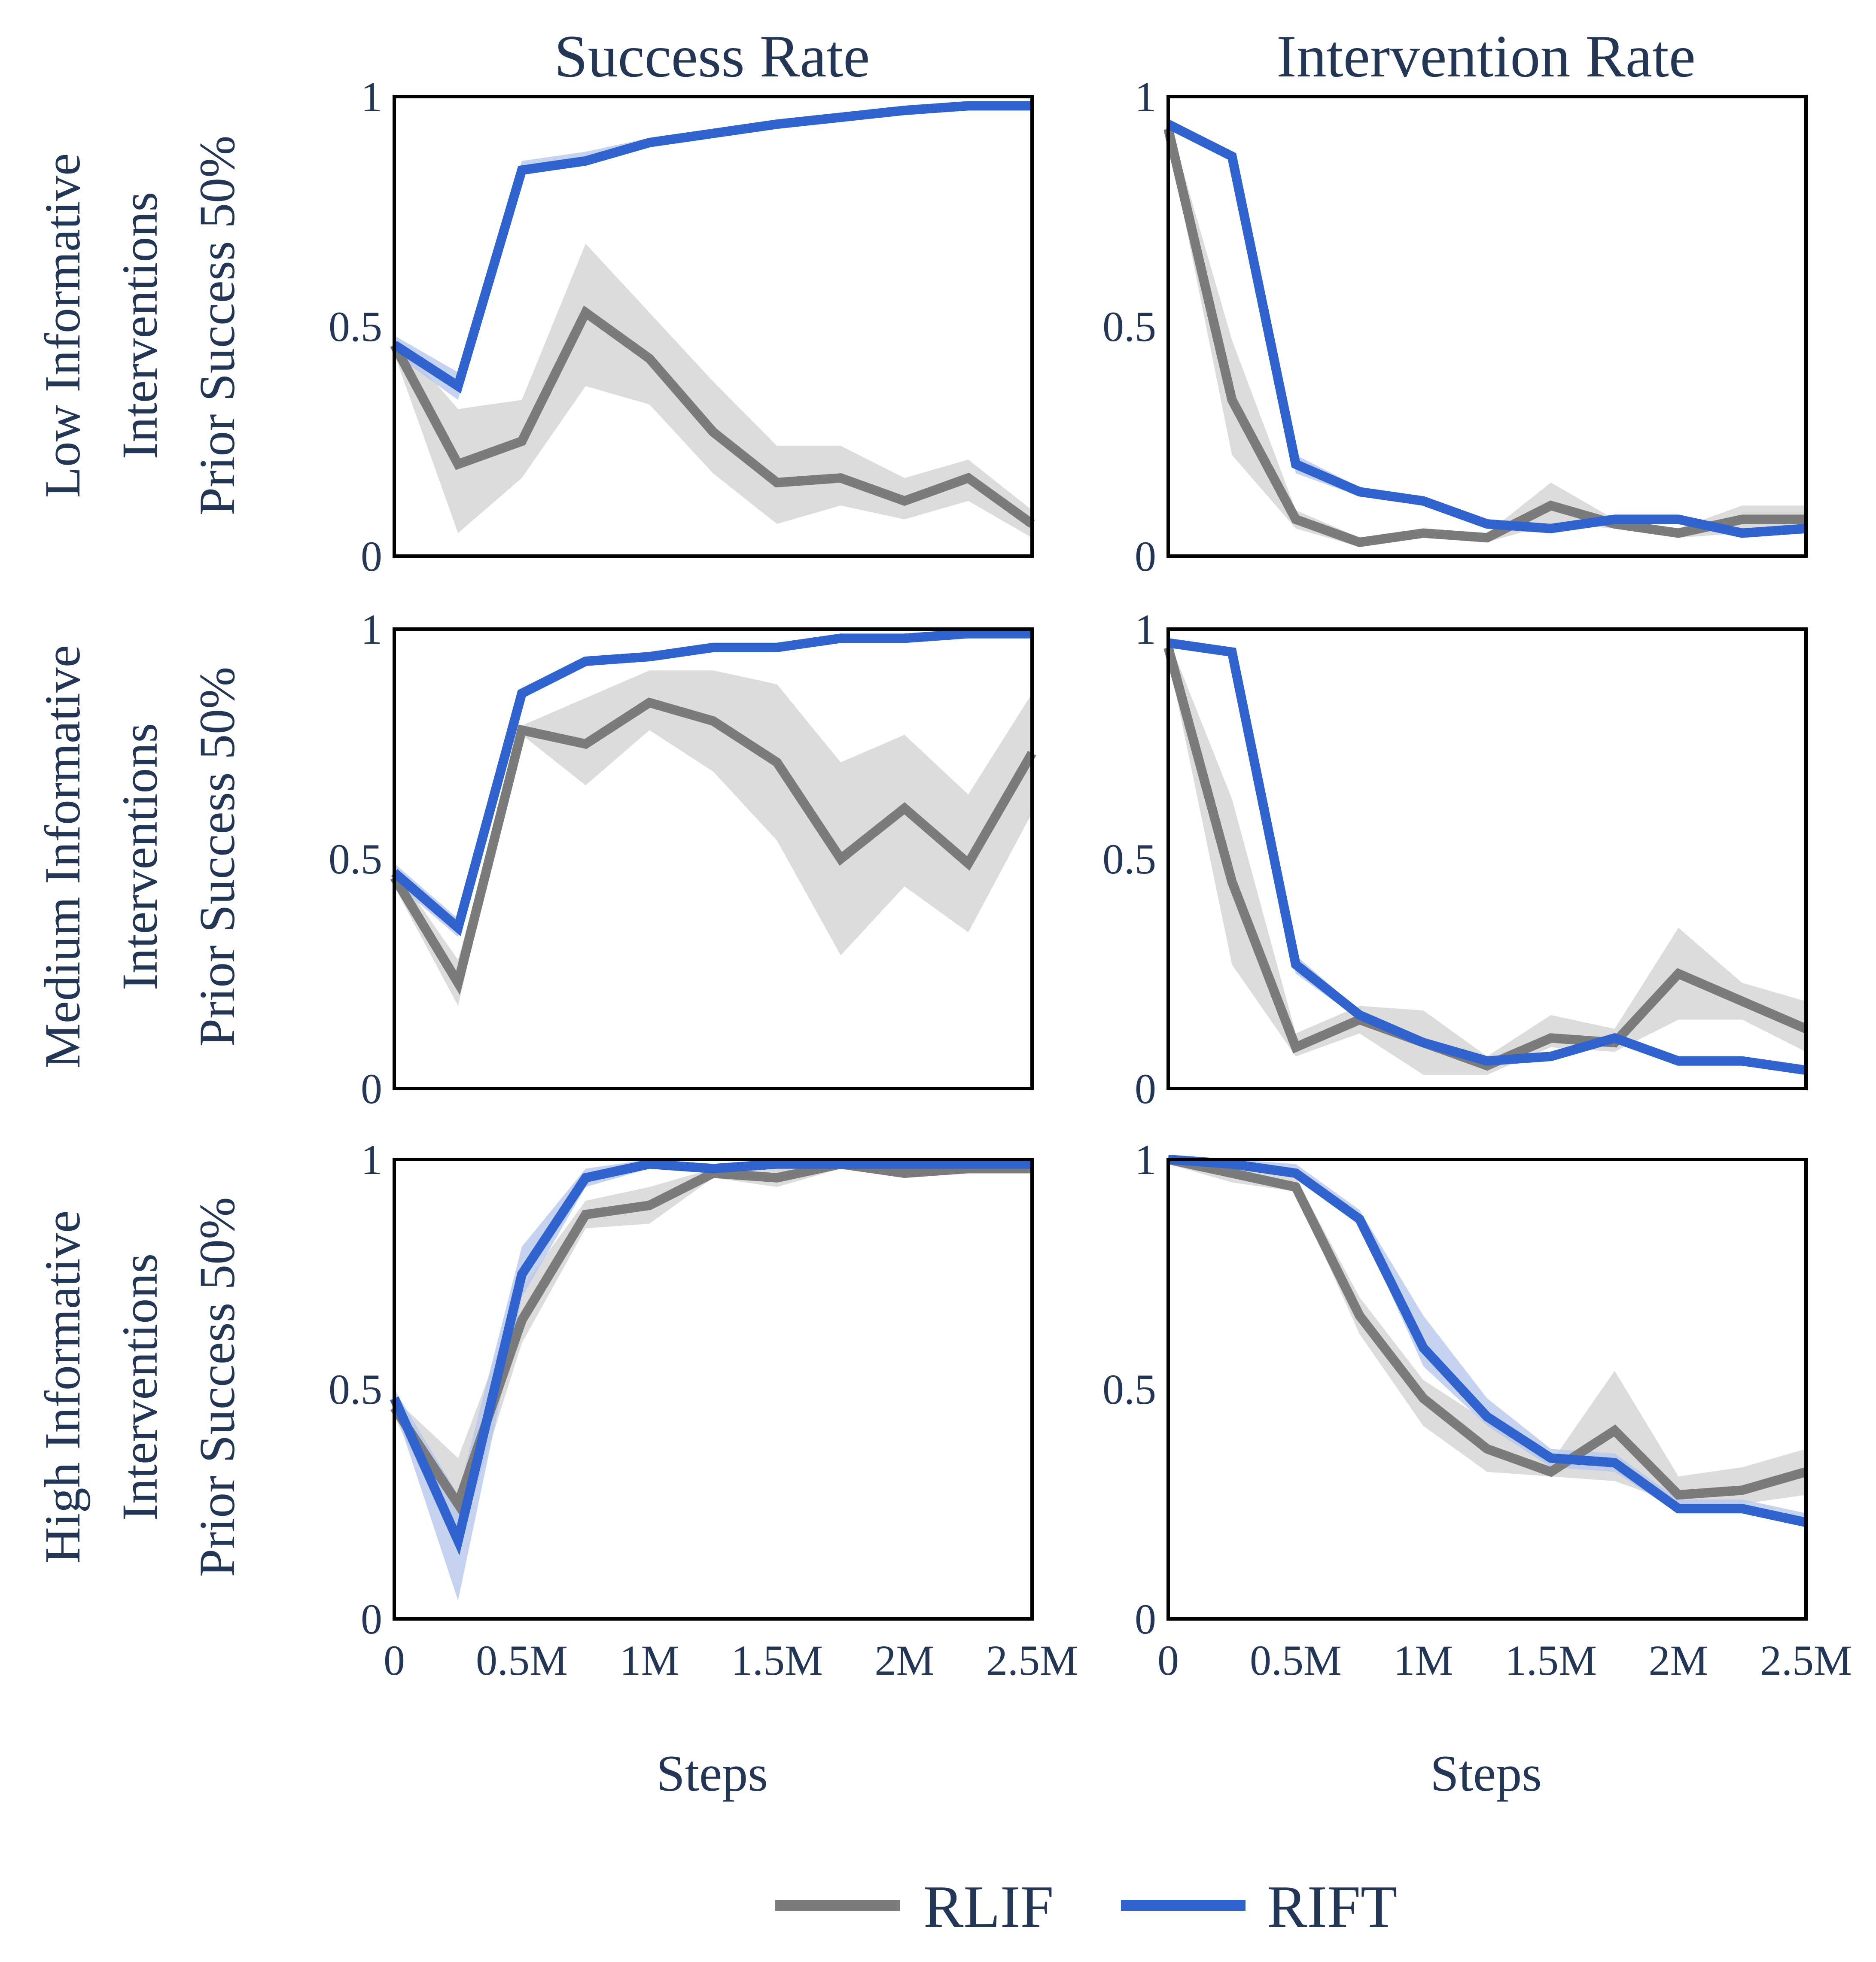  I want to click on legend-label-rift: RIFT, so click(1332, 1907).